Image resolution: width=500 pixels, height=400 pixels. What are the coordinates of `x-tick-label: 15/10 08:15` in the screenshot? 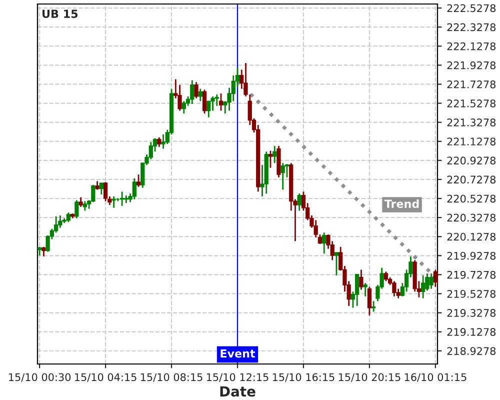 It's located at (171, 377).